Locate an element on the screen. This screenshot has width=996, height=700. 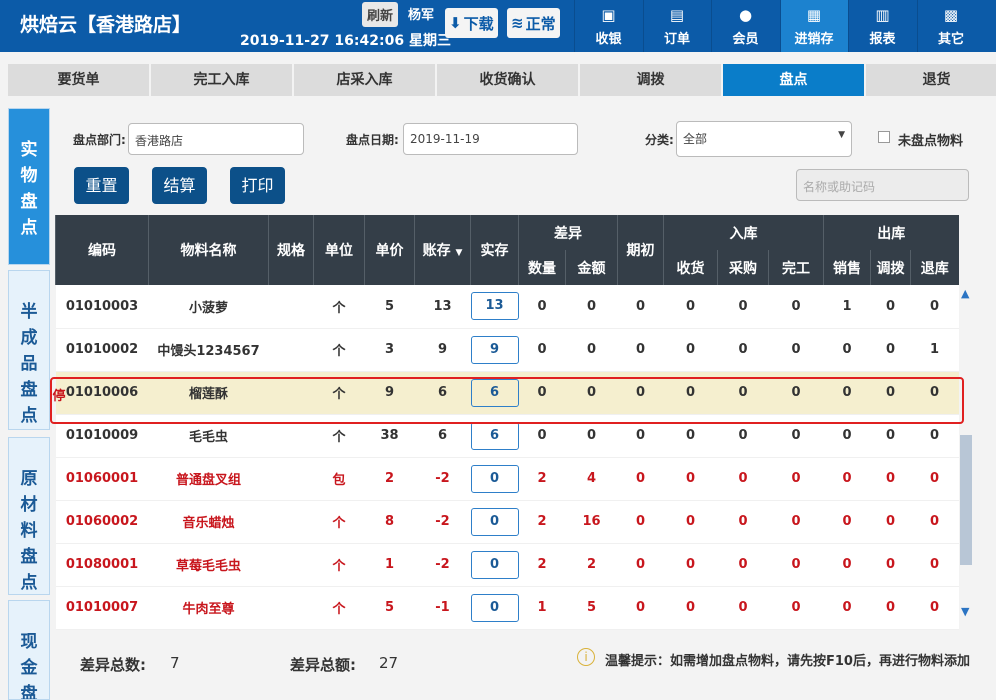
nav-order: ▤ 订单 is located at coordinates (676, 26).